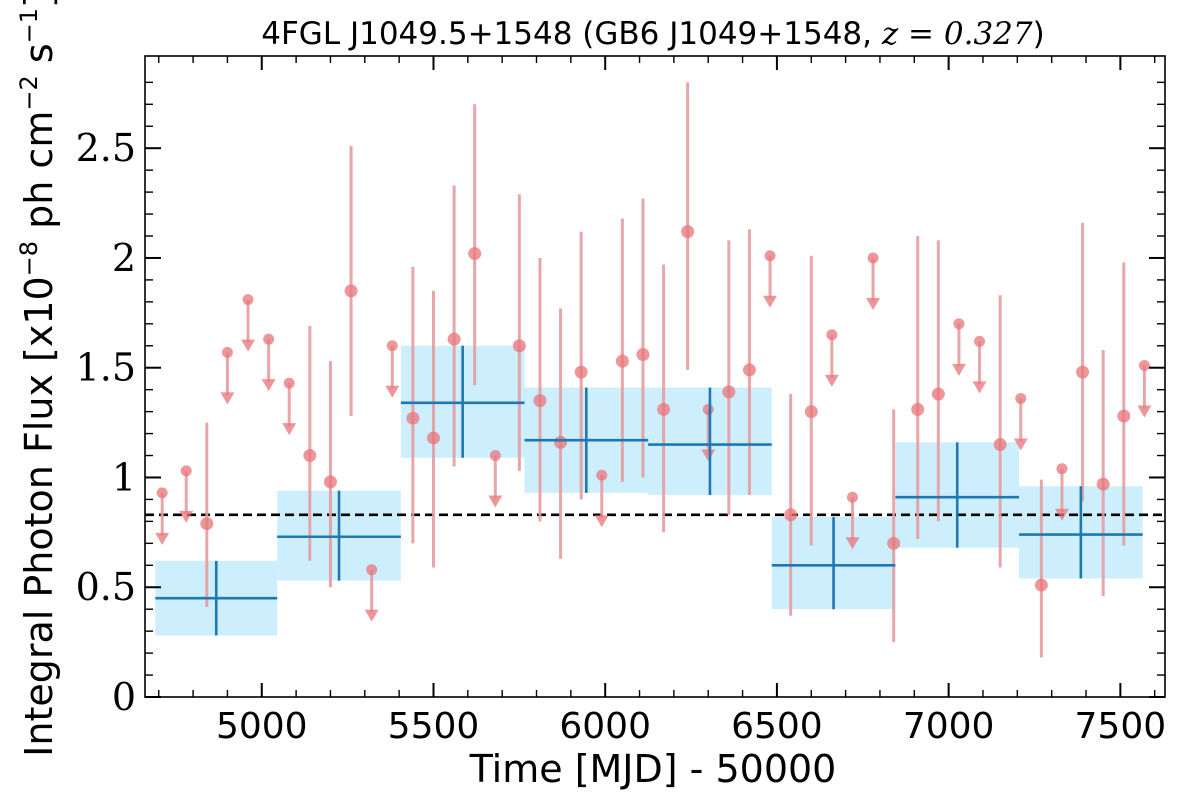  What do you see at coordinates (39, 176) in the screenshot?
I see `y-label-mid: ph cm` at bounding box center [39, 176].